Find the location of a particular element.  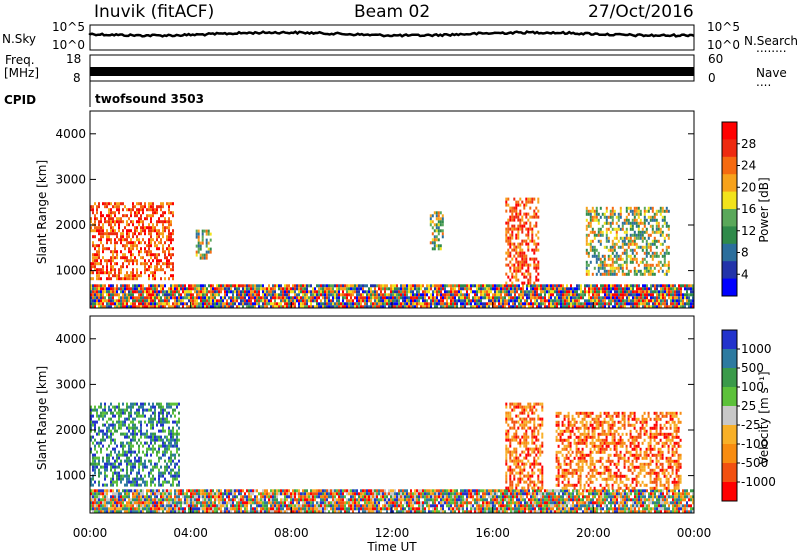

nsky-panel-frame is located at coordinates (392, 37).